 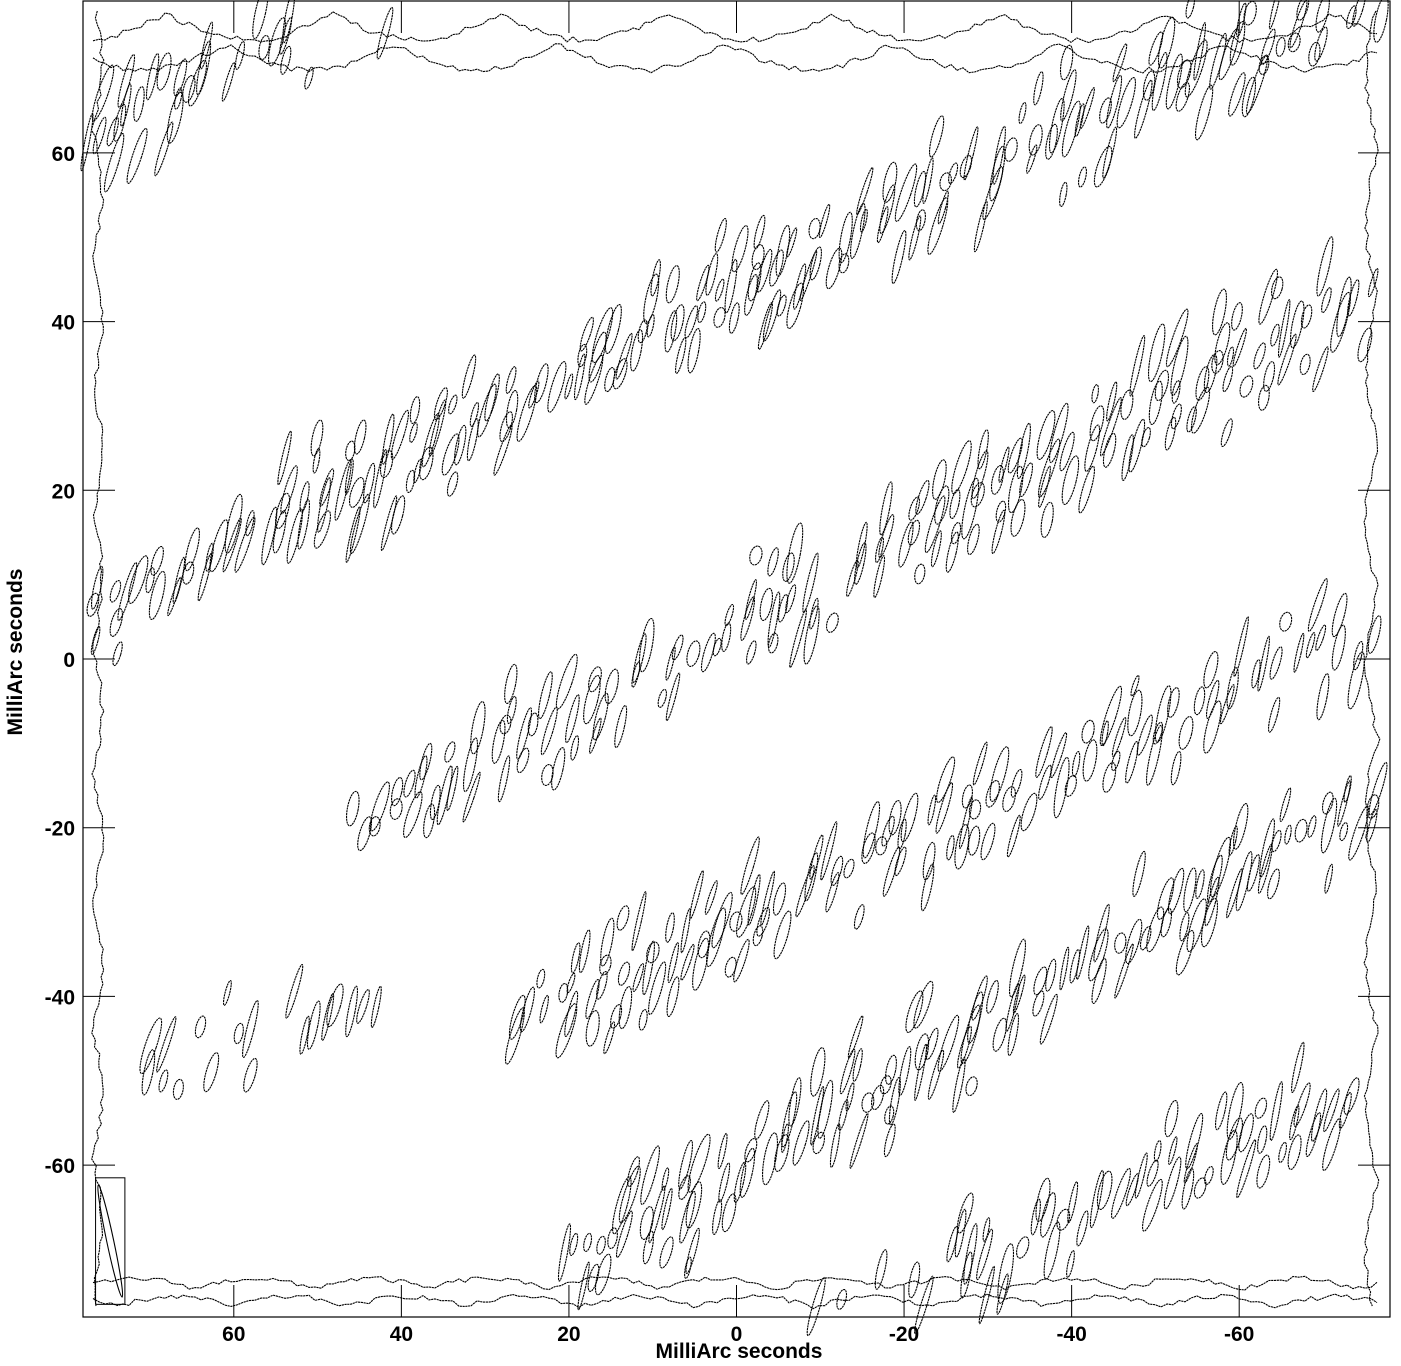 I want to click on x-tick-label: -20, so click(x=904, y=1334).